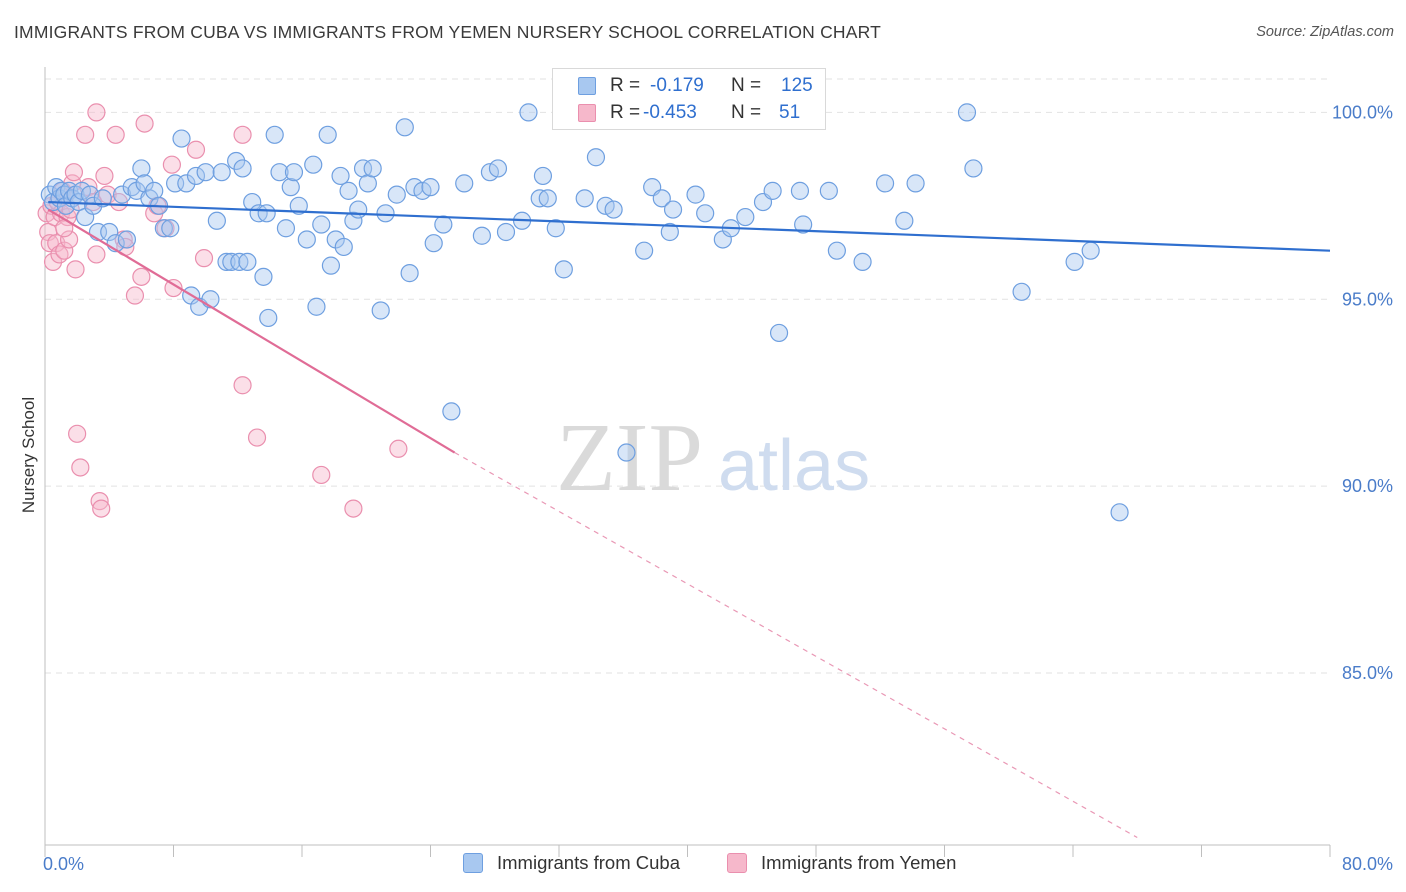 This screenshot has width=1406, height=892. What do you see at coordinates (790, 112) in the screenshot?
I see `legend-yemen-n: 51` at bounding box center [790, 112].